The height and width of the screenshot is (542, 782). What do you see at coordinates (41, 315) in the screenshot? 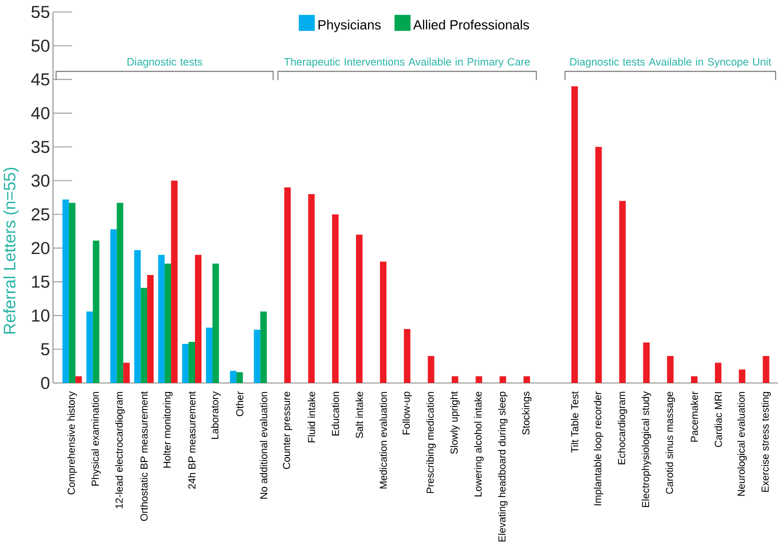
I see `y-tick-label: 10` at bounding box center [41, 315].